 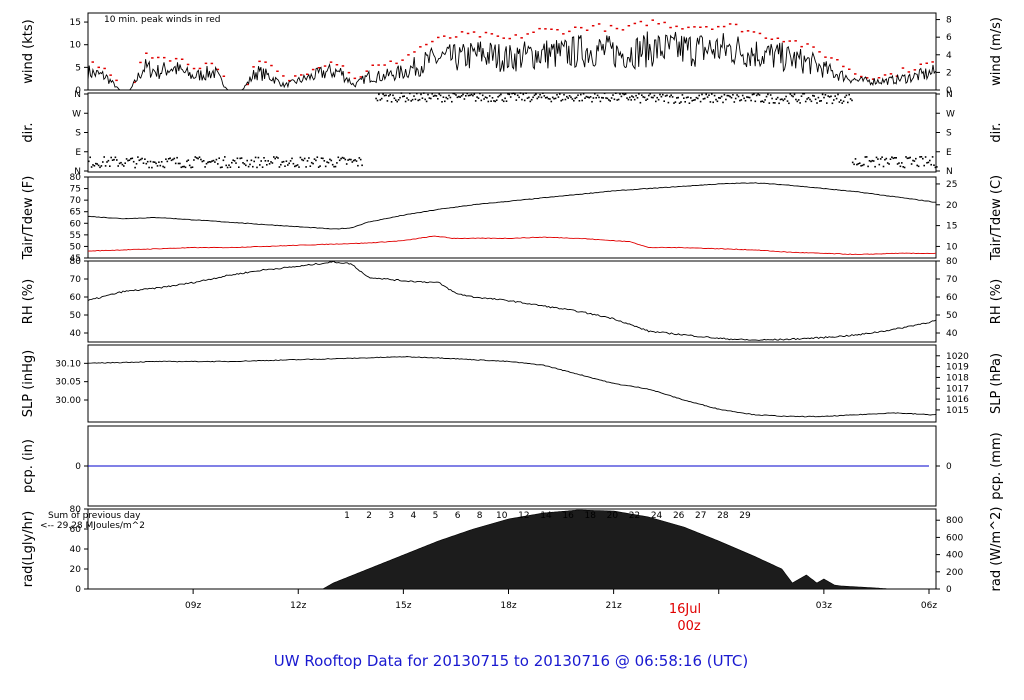 What do you see at coordinates (512, 300) in the screenshot?
I see `panel-rh: RH (%) RH (%) 40 50 60 70 80 40 50 60 70 80` at bounding box center [512, 300].